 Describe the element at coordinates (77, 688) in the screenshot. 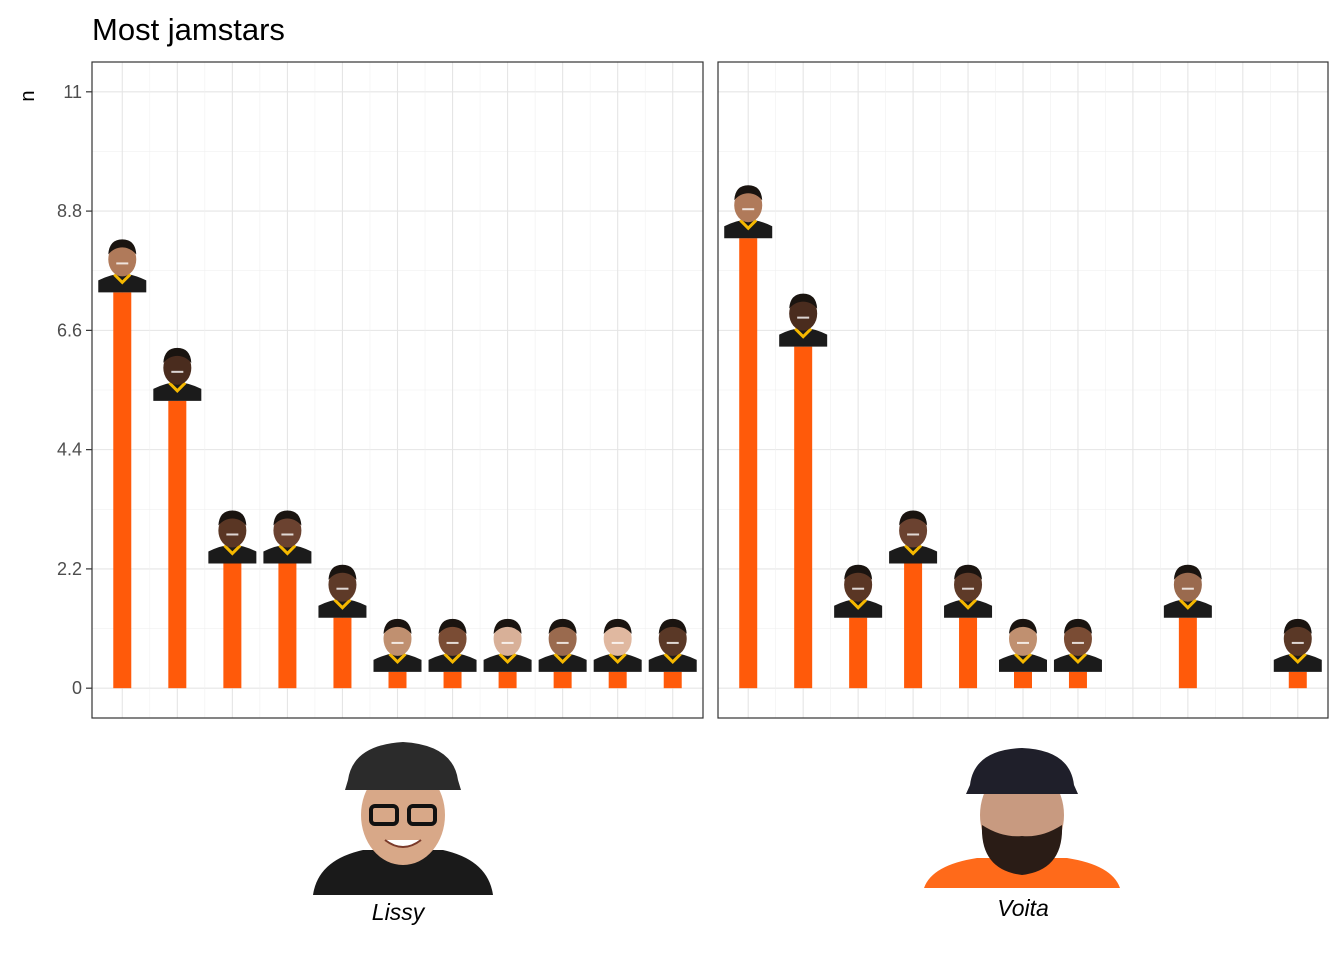

I see `y-tick-label: 0` at that location.